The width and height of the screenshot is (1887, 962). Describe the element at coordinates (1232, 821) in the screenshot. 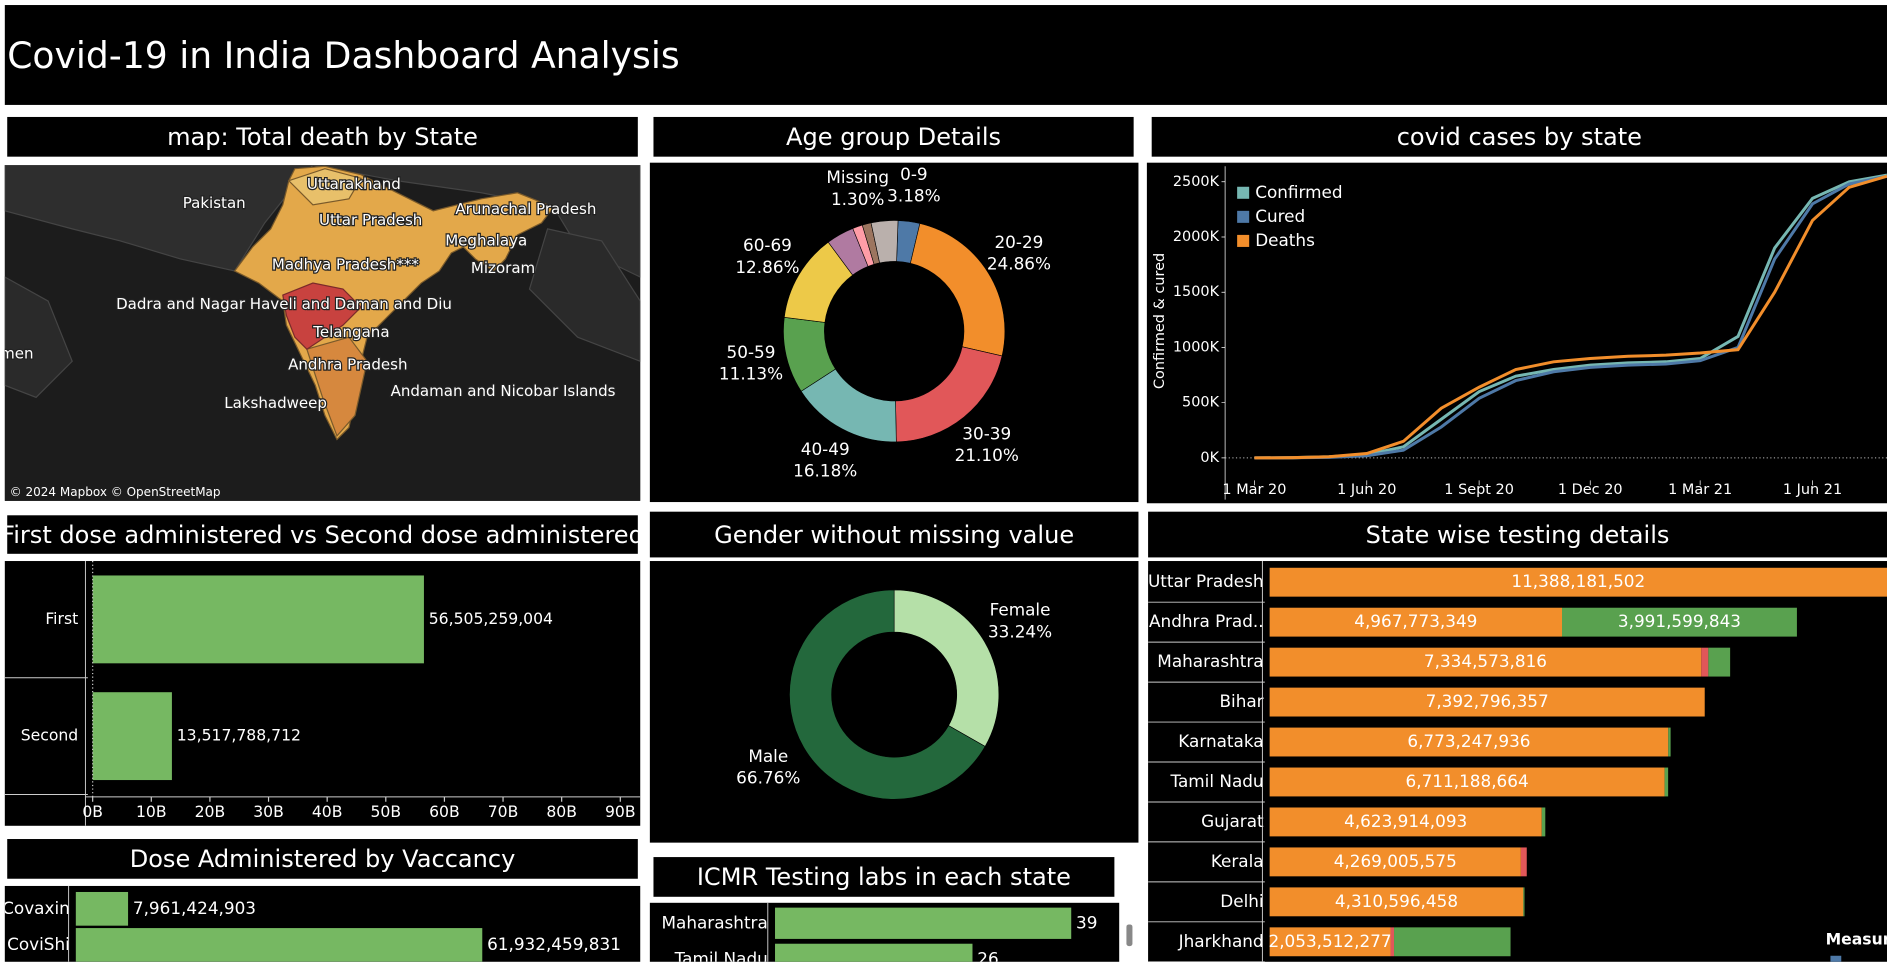

I see `category-label: Gujarat` at that location.